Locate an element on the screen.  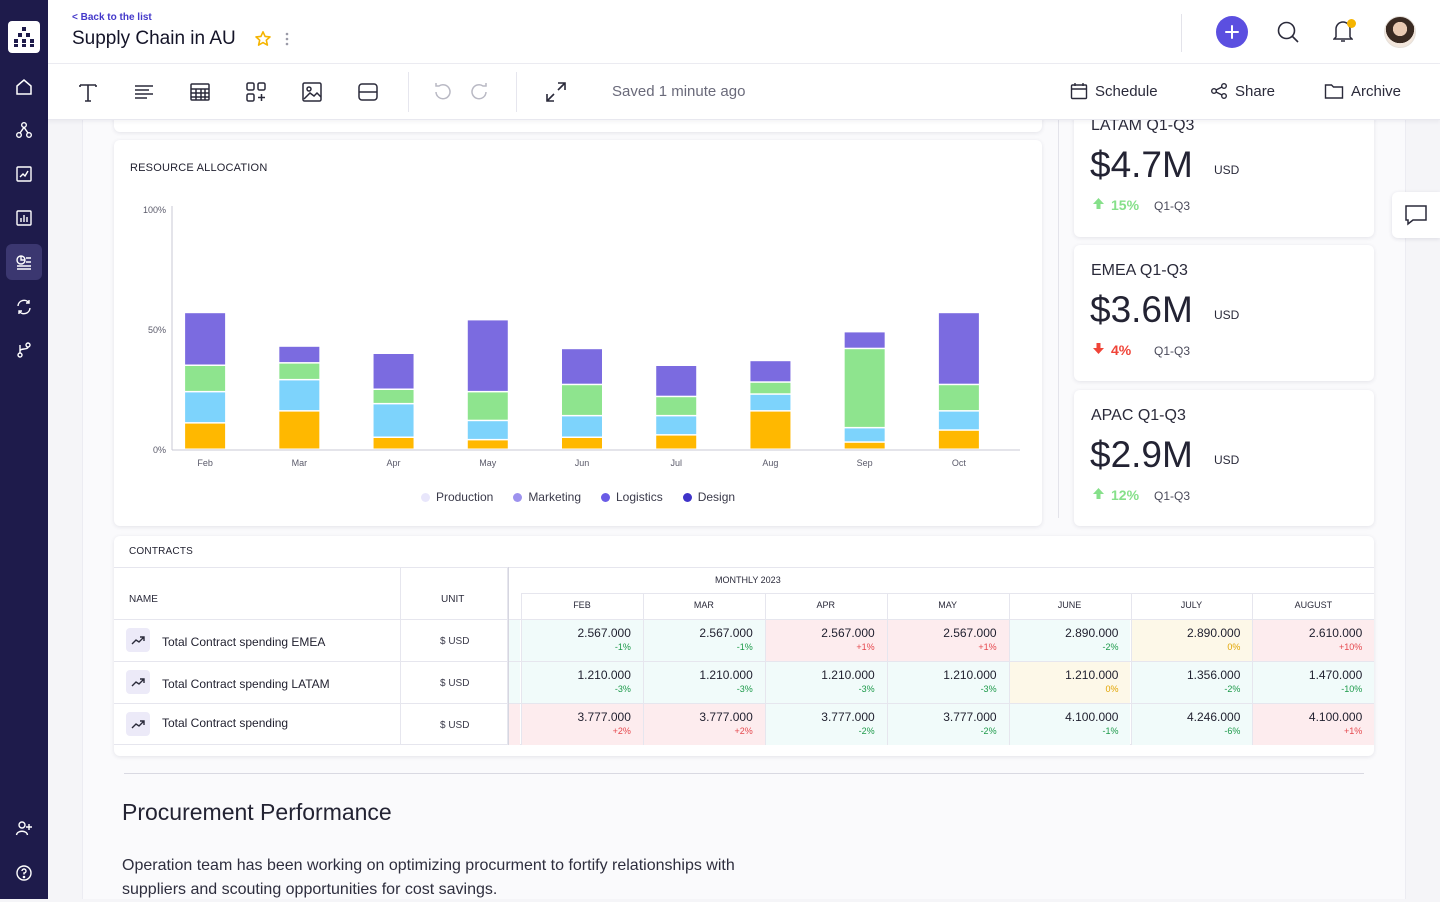
search-icon is located at coordinates (1288, 32).